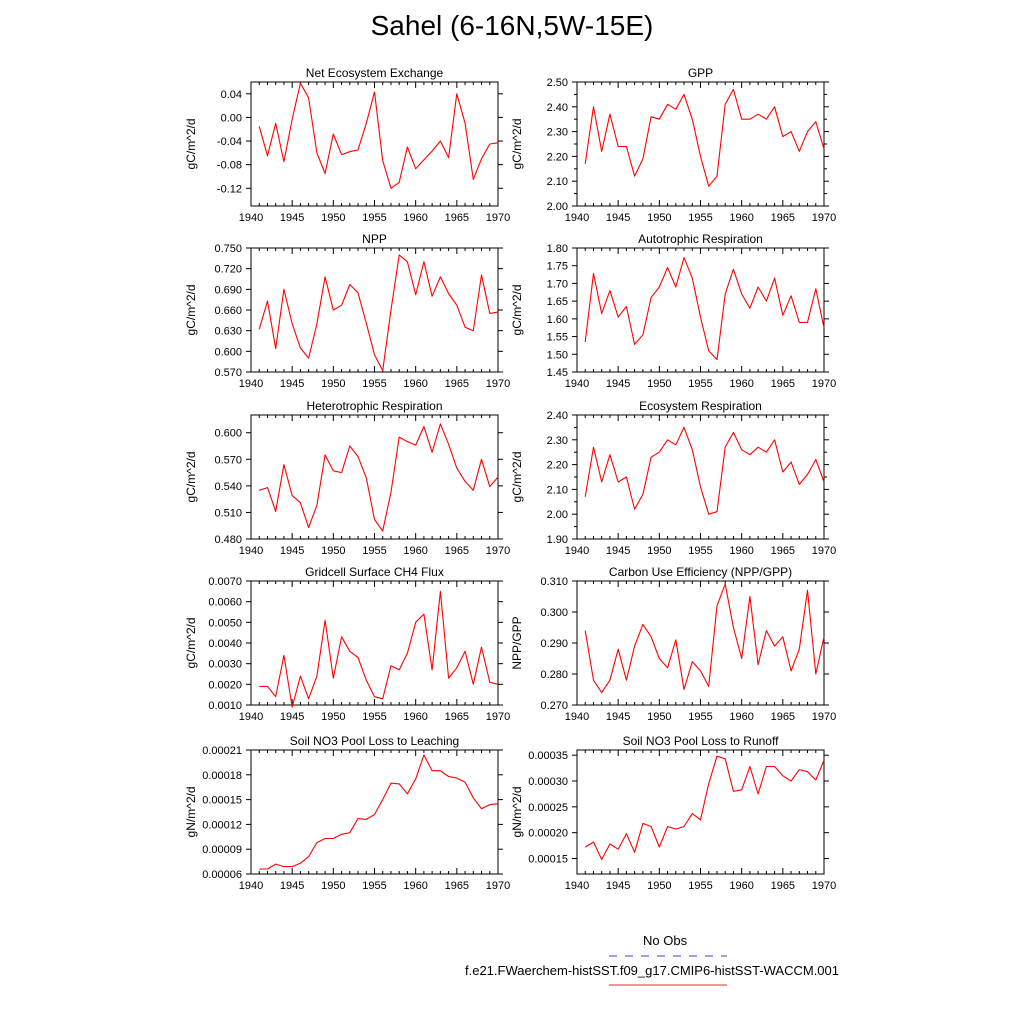  Describe the element at coordinates (225, 665) in the screenshot. I see `y-tick-label: 0.0030` at that location.